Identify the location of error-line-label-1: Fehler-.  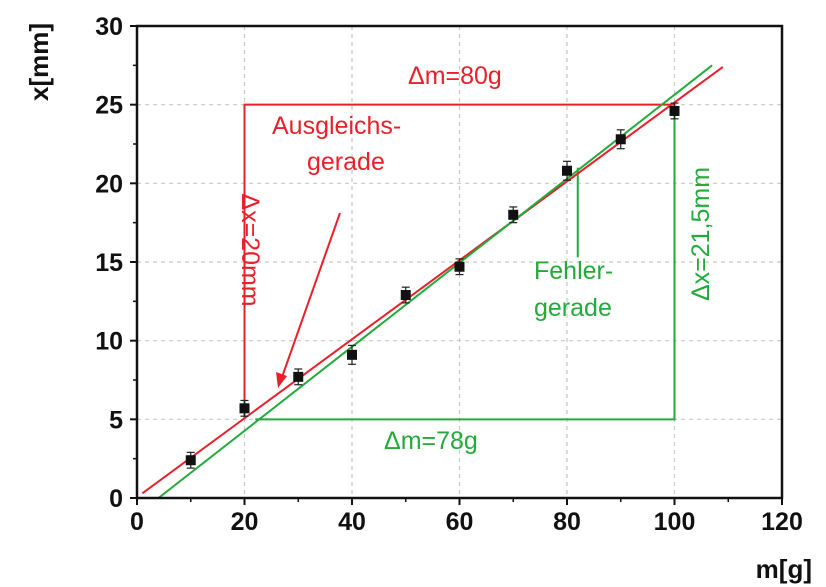
(573, 271).